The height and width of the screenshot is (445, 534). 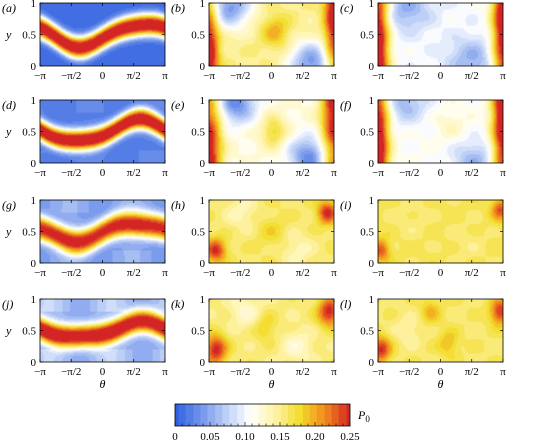 What do you see at coordinates (423, 342) in the screenshot?
I see `heatmap-panel: −π −π/2 0 π/2 π 0 0.5 1 (l) θ` at bounding box center [423, 342].